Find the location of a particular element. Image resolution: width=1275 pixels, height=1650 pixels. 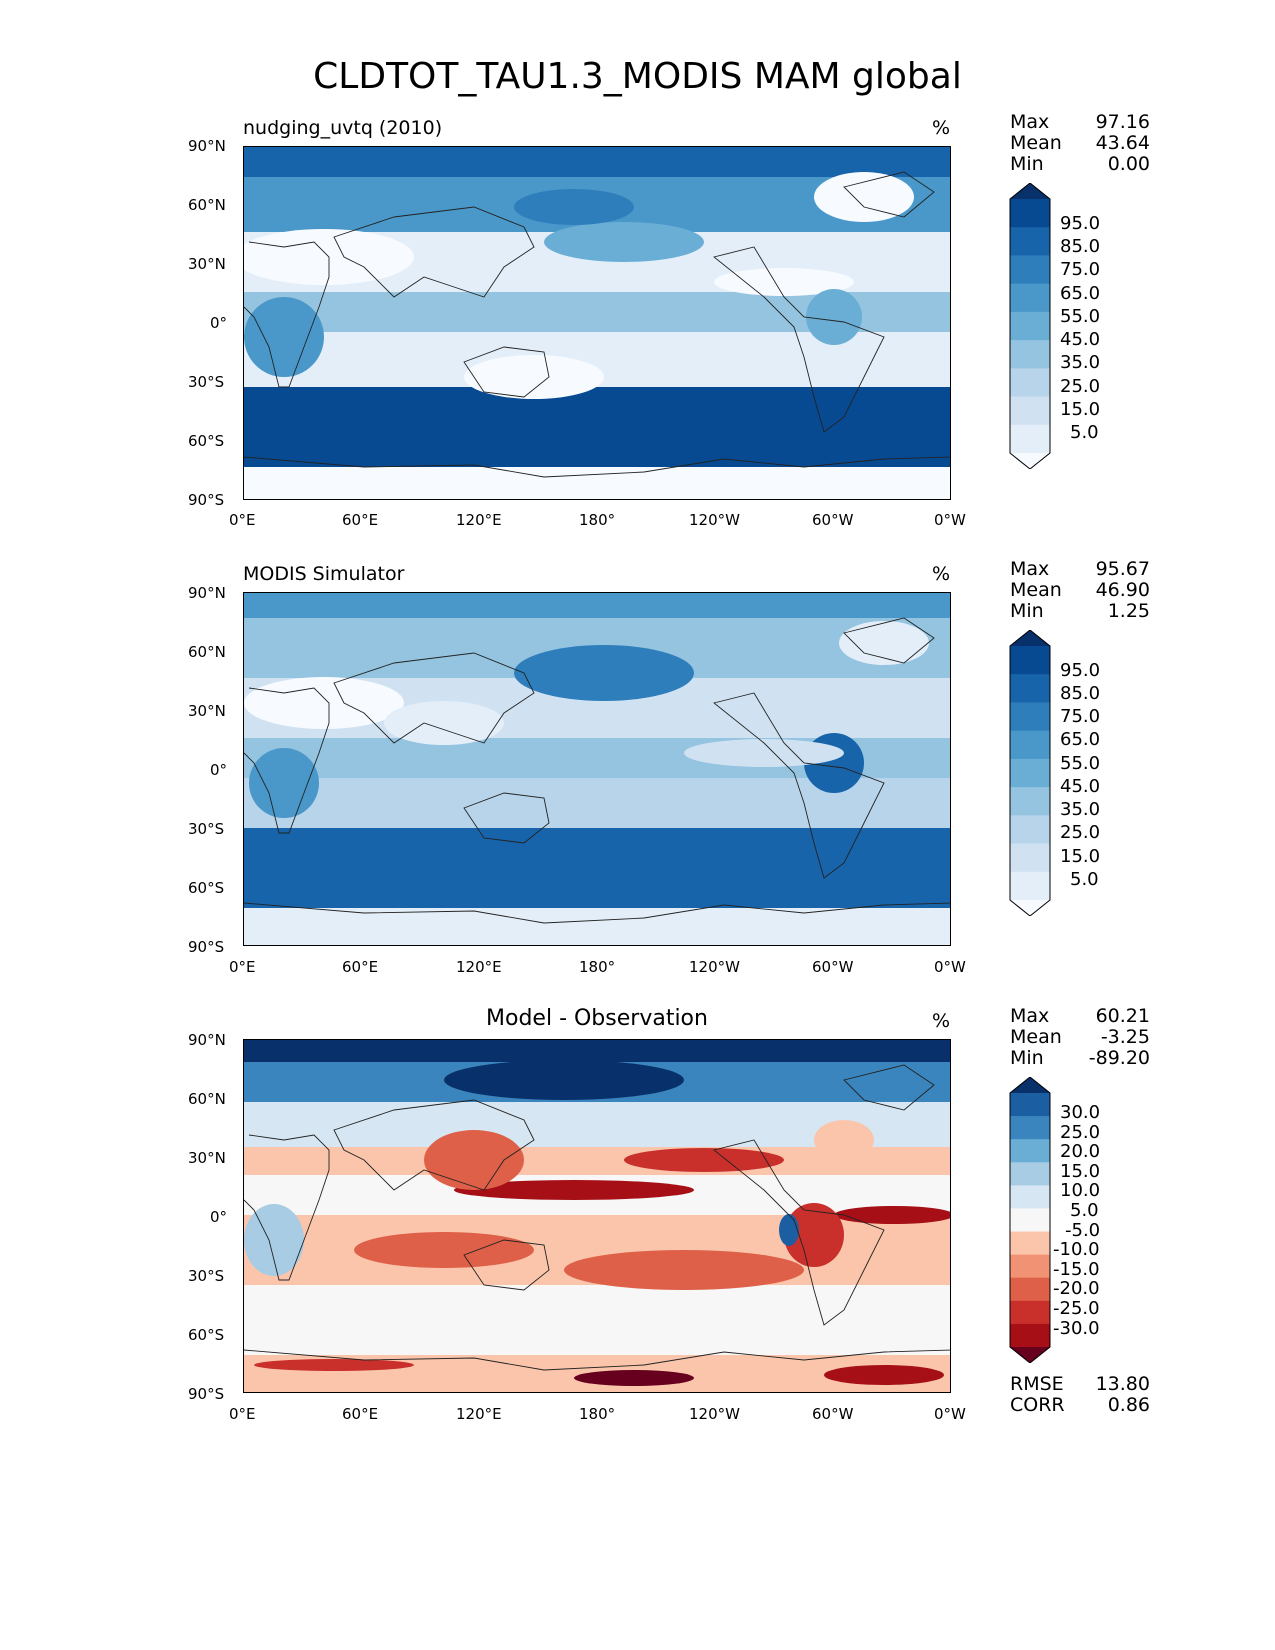

colorbar-extend-max is located at coordinates (1030, 1085).